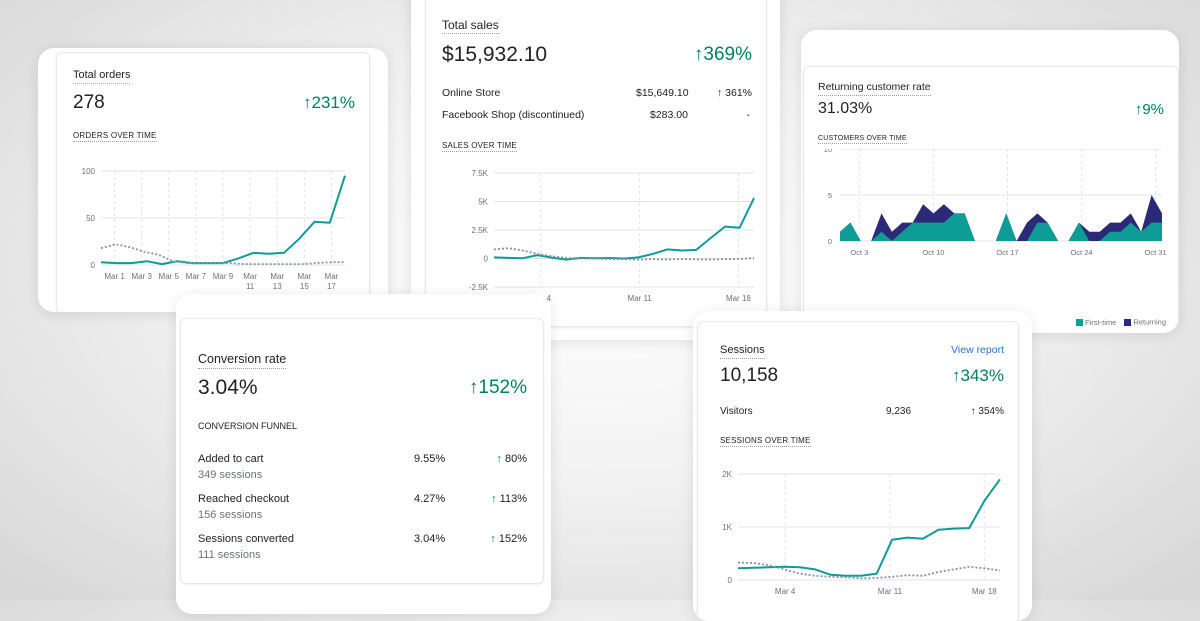 The width and height of the screenshot is (1200, 621). What do you see at coordinates (89, 102) in the screenshot?
I see `orders-value: 278` at bounding box center [89, 102].